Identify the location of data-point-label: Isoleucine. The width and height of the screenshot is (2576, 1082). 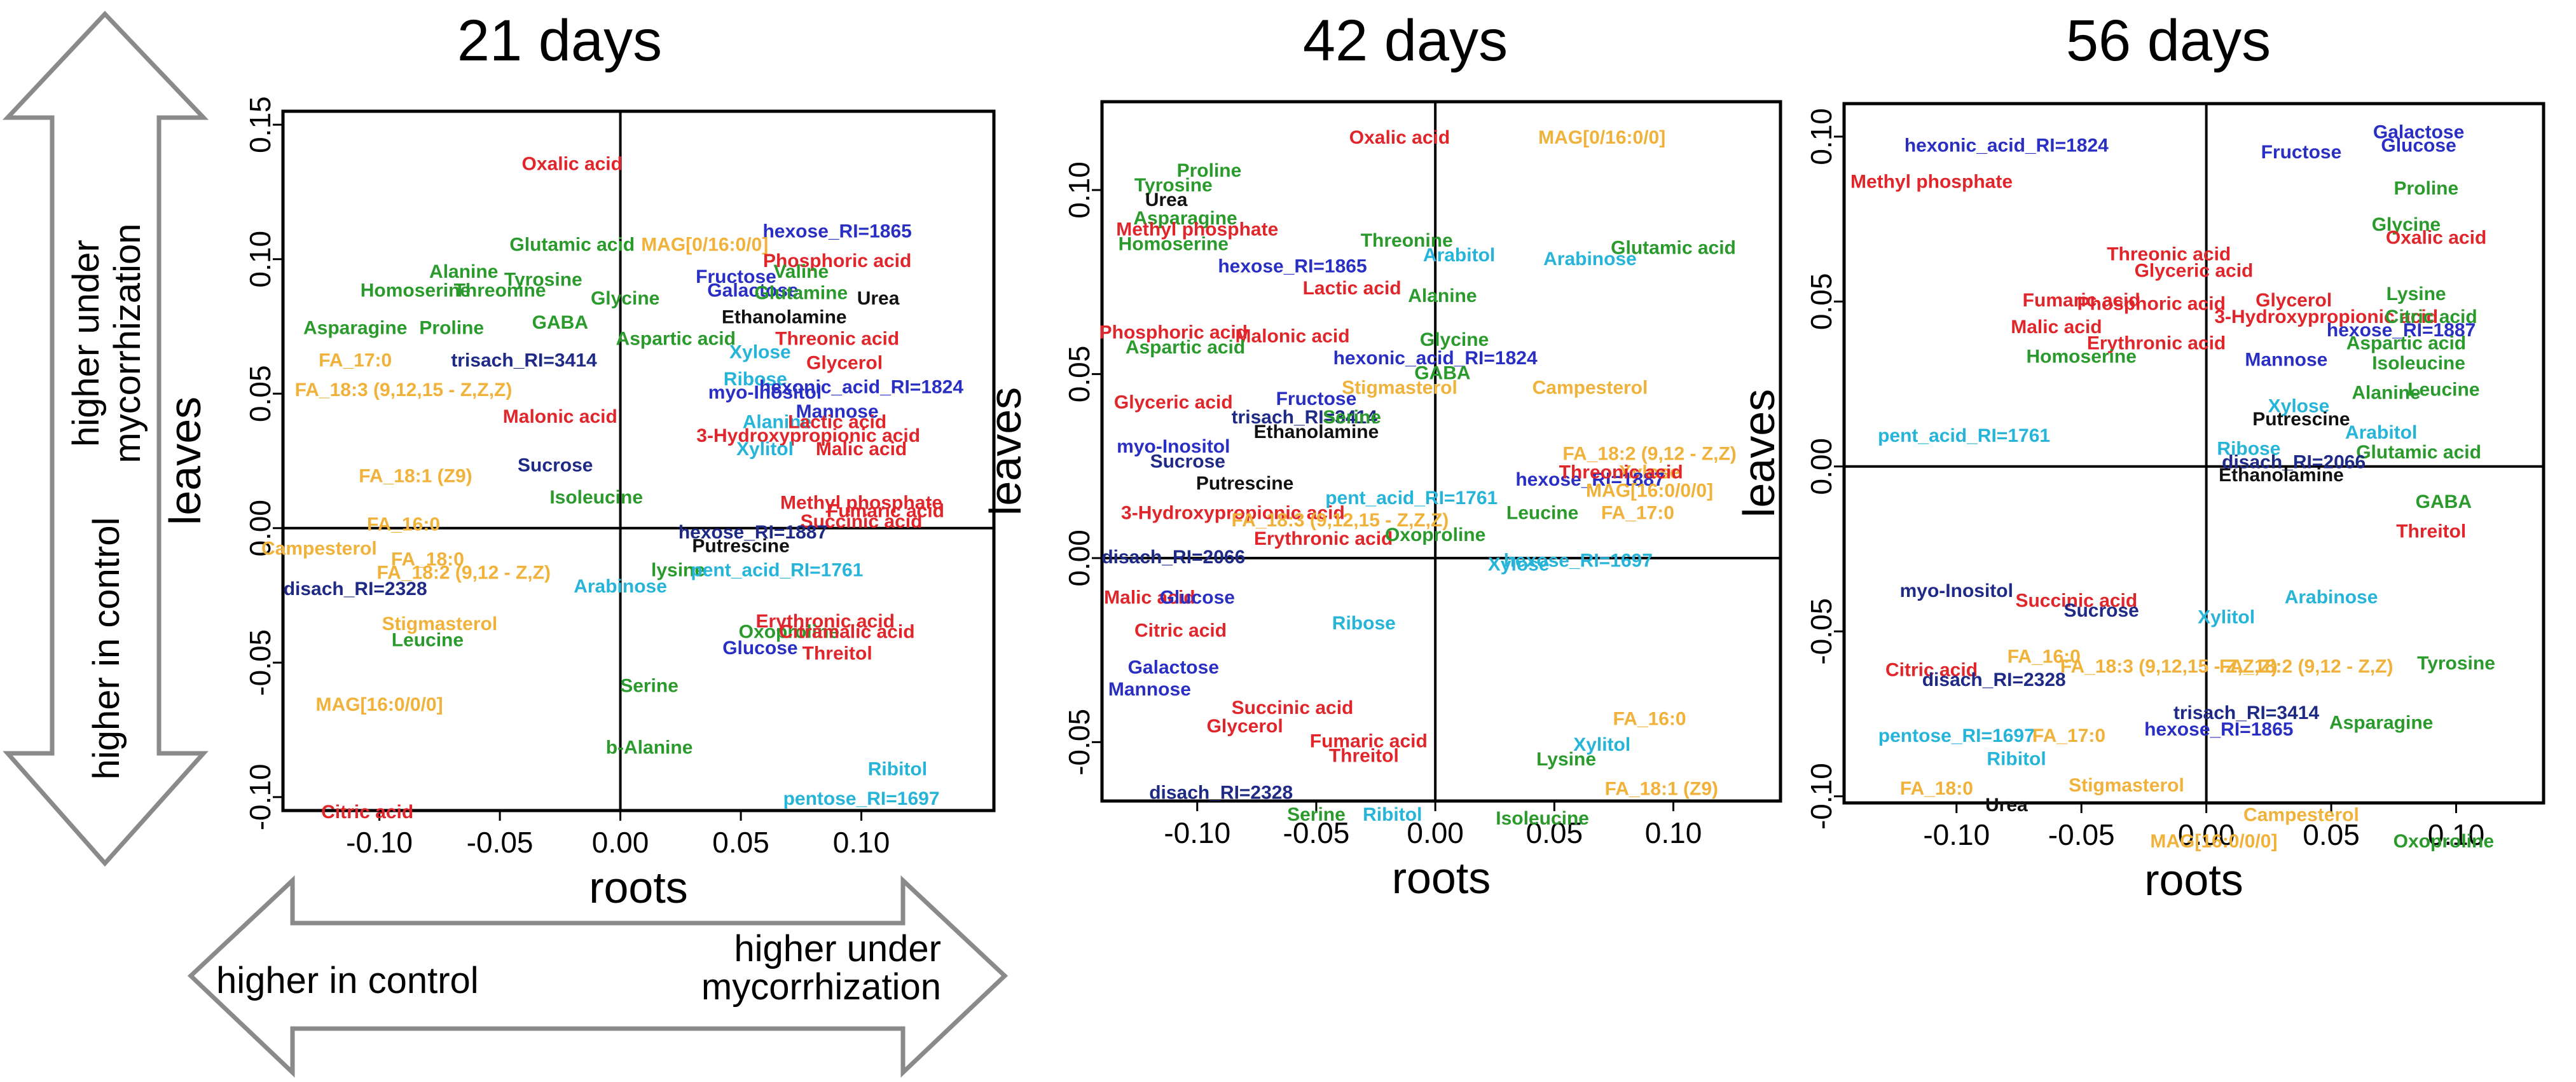
(2418, 363).